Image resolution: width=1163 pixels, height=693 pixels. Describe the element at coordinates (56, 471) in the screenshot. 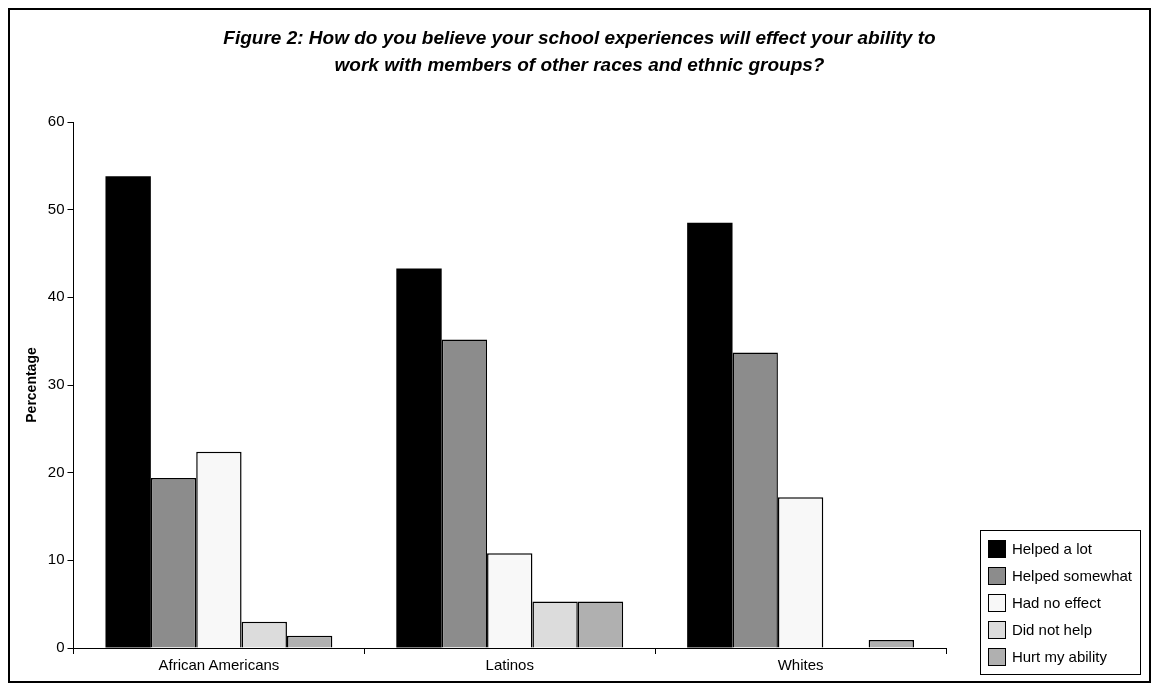

I see `y-tick-label: 20` at that location.